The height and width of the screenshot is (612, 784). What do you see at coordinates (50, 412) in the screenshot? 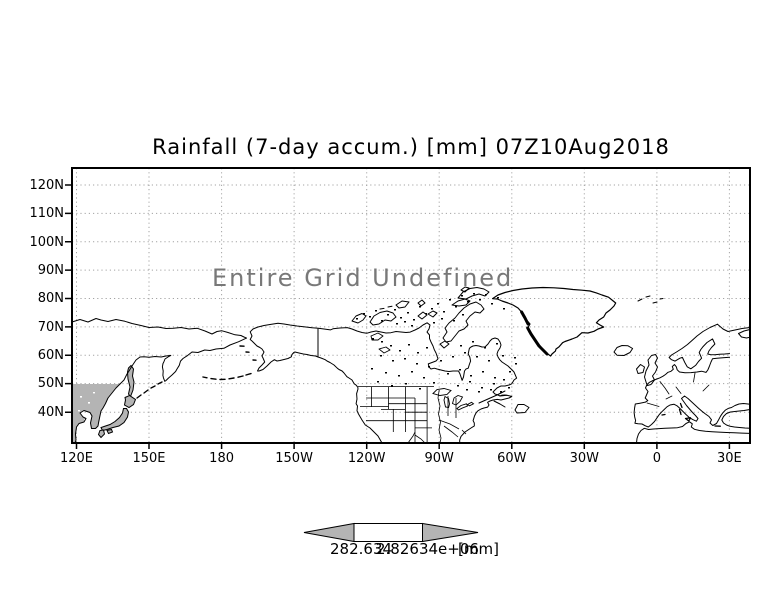
I see `y-tick-label-40n: 40N` at bounding box center [50, 412].